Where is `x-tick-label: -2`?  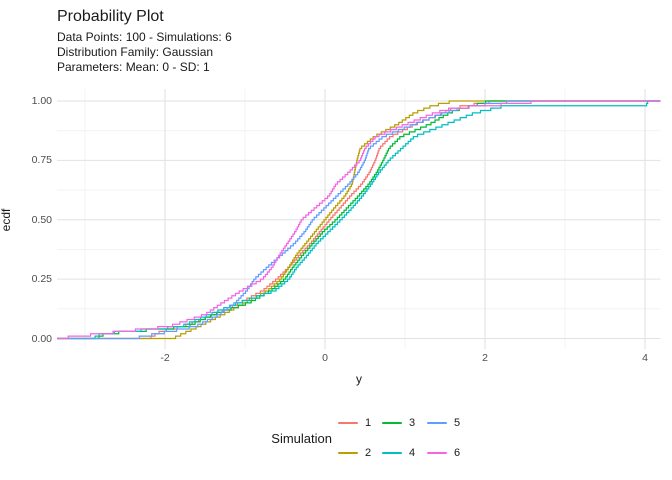 x-tick-label: -2 is located at coordinates (165, 358).